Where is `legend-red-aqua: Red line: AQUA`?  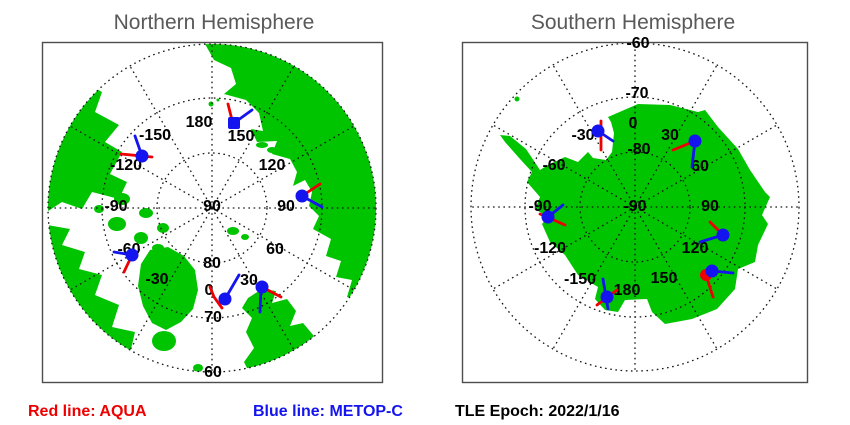
legend-red-aqua: Red line: AQUA is located at coordinates (87, 411).